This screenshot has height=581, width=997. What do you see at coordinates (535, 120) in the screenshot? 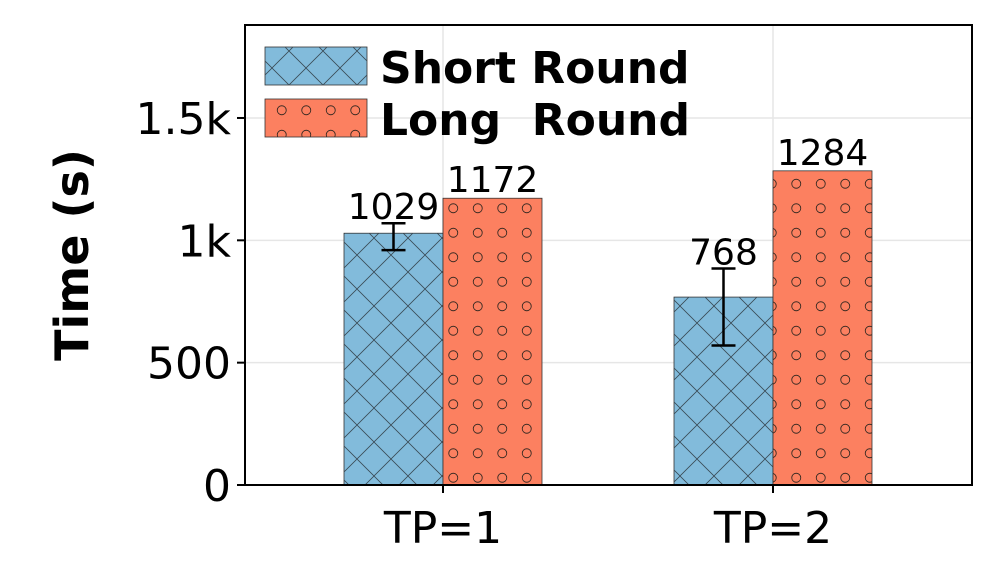
I see `legend-label-long-round: Long Round` at bounding box center [535, 120].